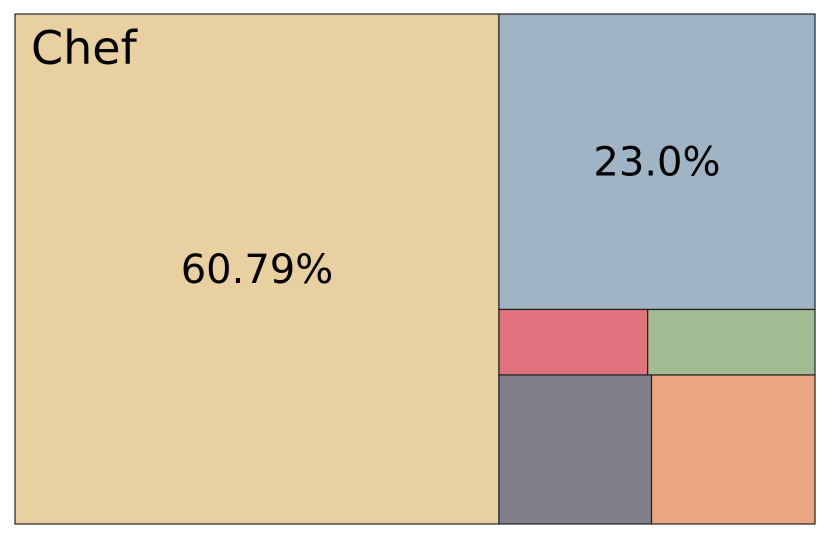 This screenshot has height=544, width=830. Describe the element at coordinates (85, 48) in the screenshot. I see `chart-title: Chef` at that location.